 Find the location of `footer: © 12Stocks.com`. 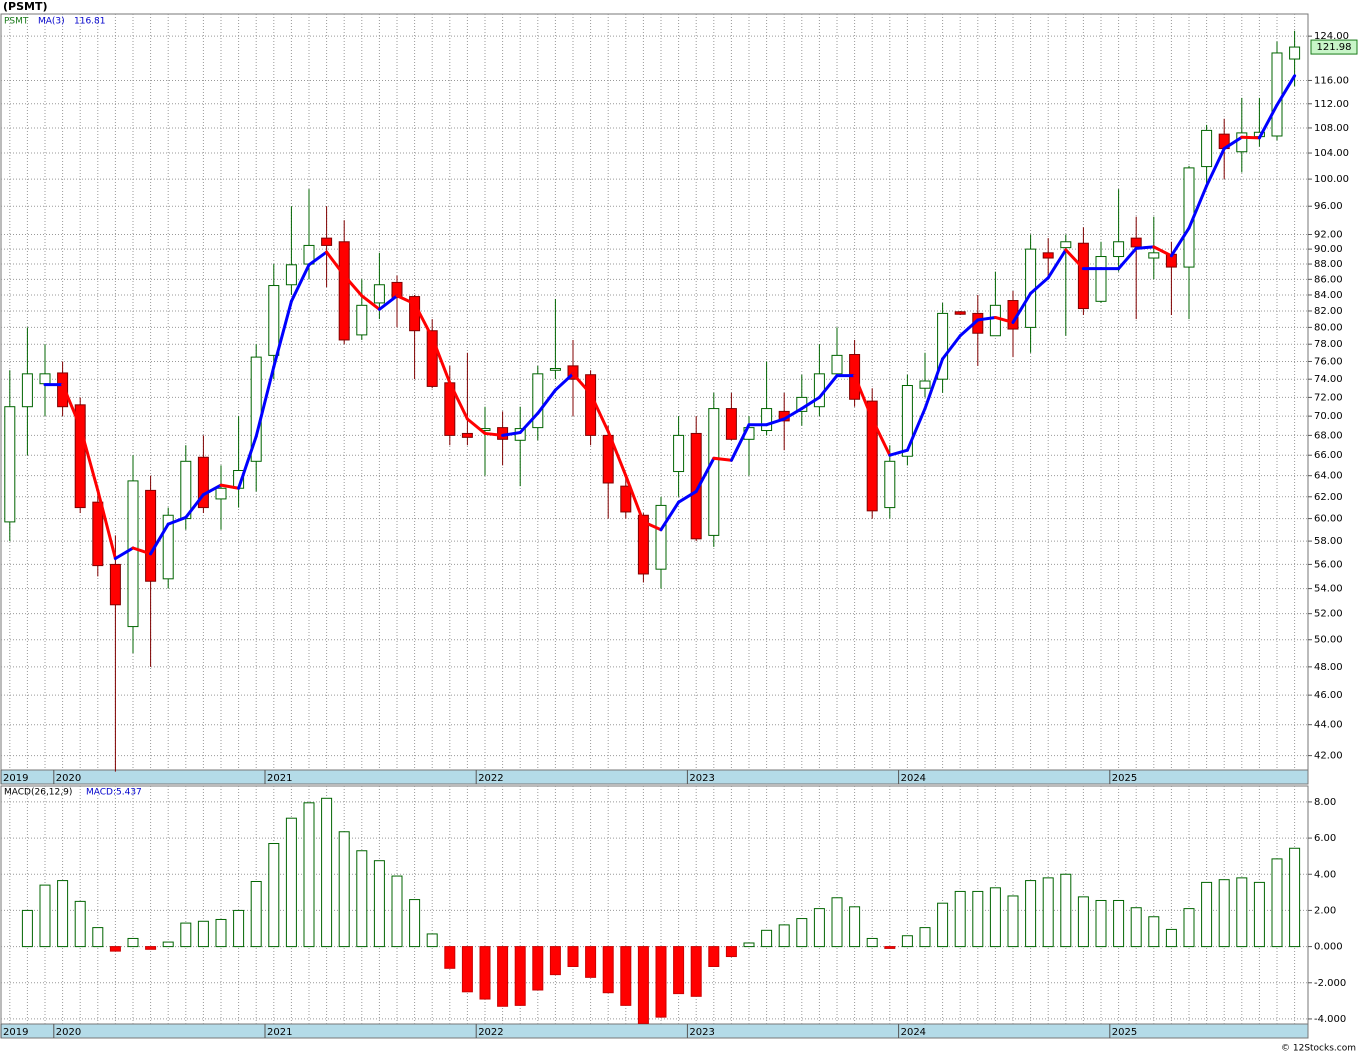

footer: © 12Stocks.com is located at coordinates (1318, 1049).